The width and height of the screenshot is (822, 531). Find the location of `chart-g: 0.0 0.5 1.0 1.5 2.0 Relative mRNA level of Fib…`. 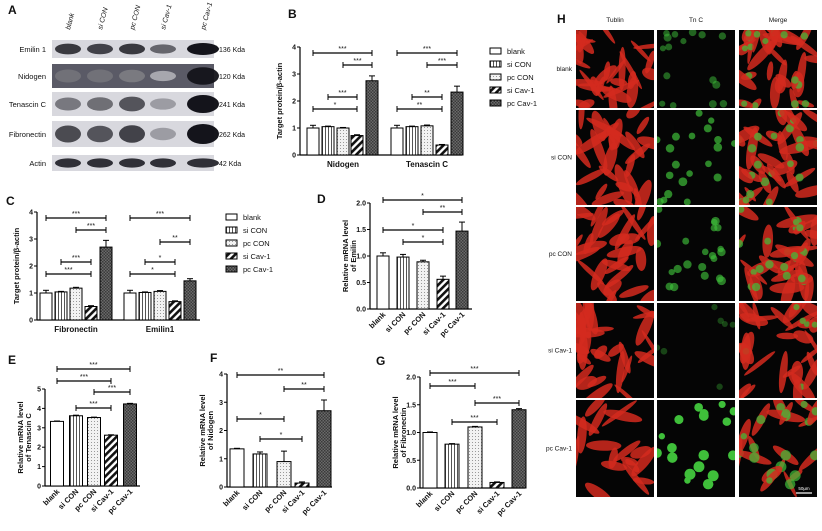

chart-g: 0.0 0.5 1.0 1.5 2.0 Relative mRNA level of Fib… is located at coordinates (459, 442).